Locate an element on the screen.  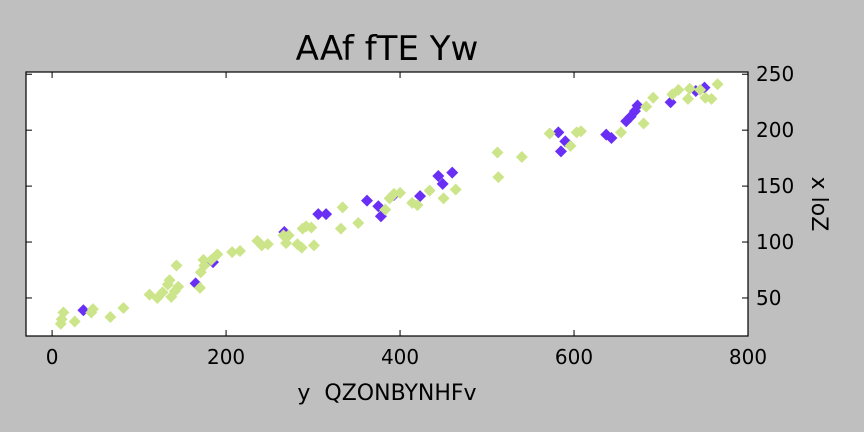
y-axis-label: x loZ is located at coordinates (818, 204).